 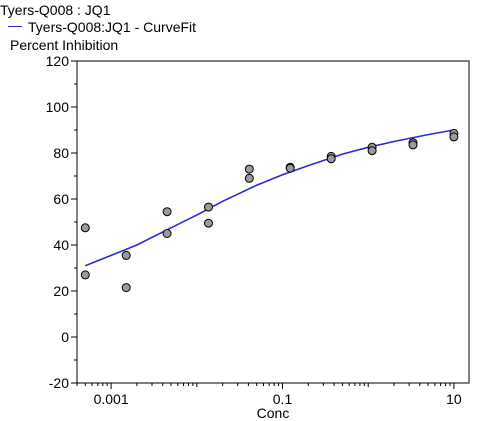 I want to click on x-axis: 0.001 0.1 10, so click(x=269, y=395).